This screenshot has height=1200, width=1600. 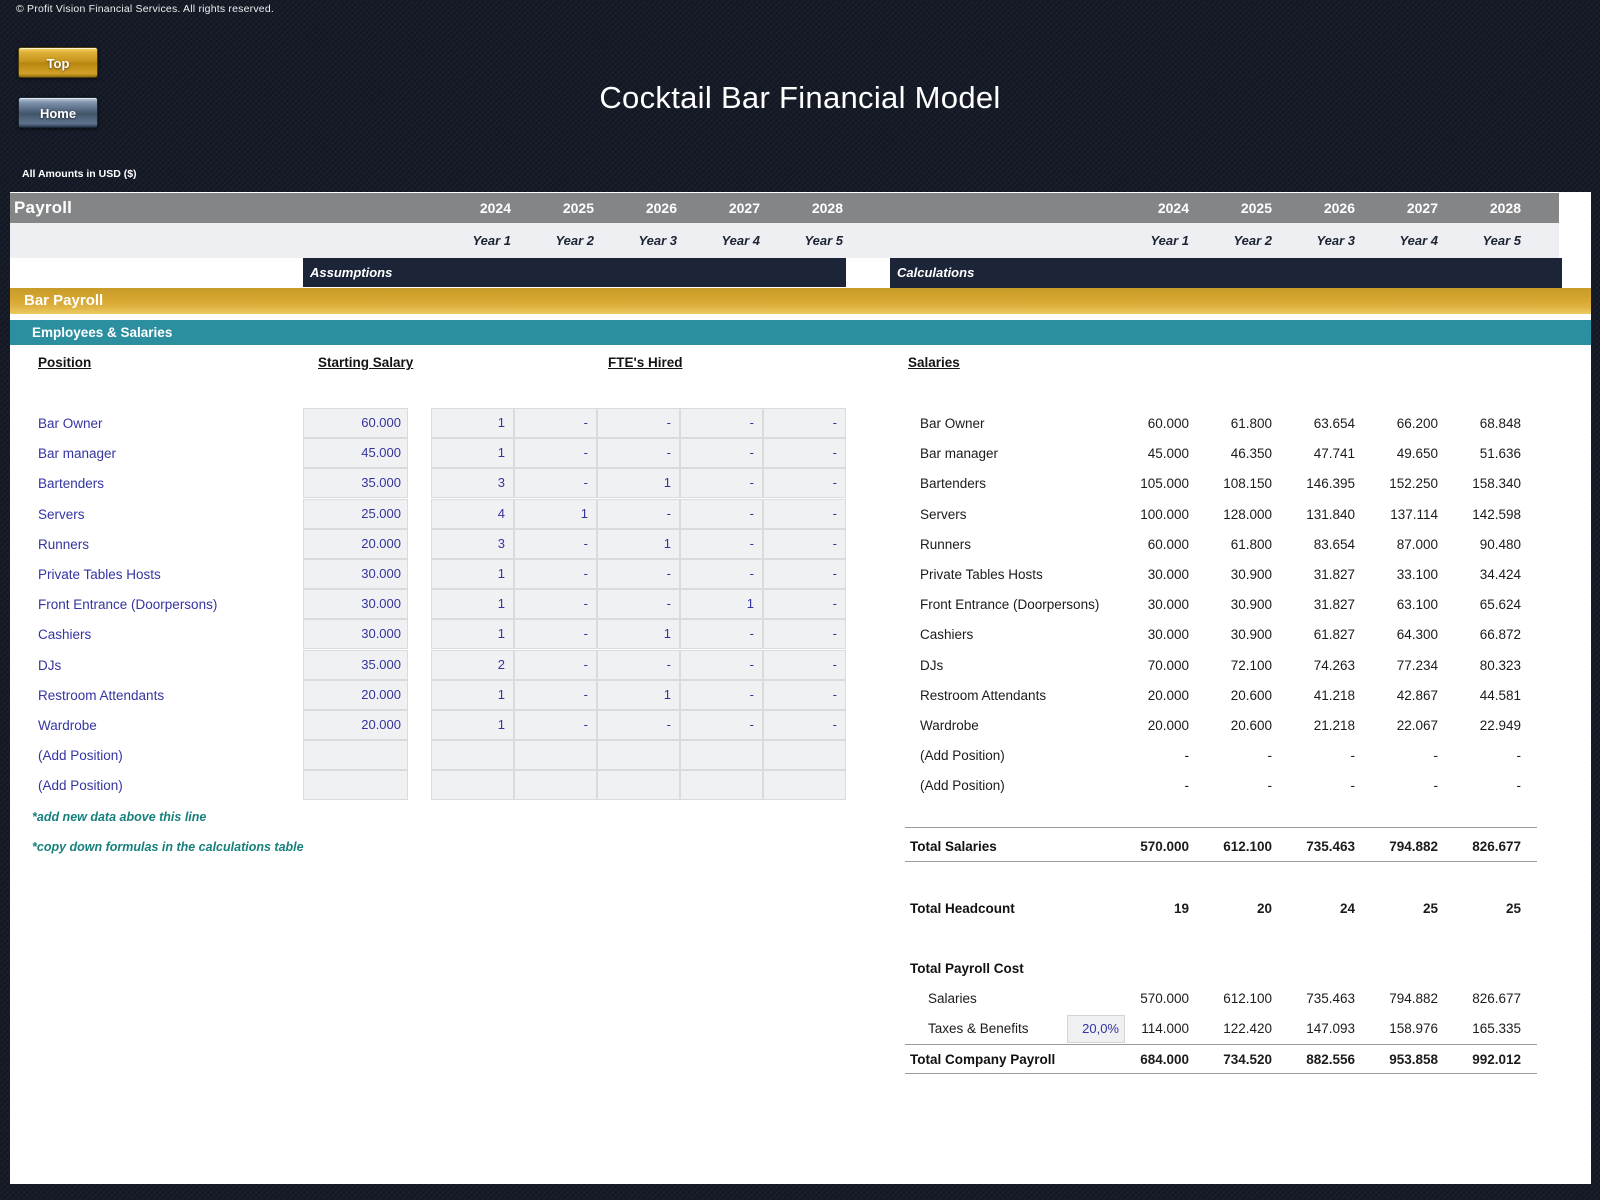 I want to click on fte-cell: 2, so click(x=472, y=664).